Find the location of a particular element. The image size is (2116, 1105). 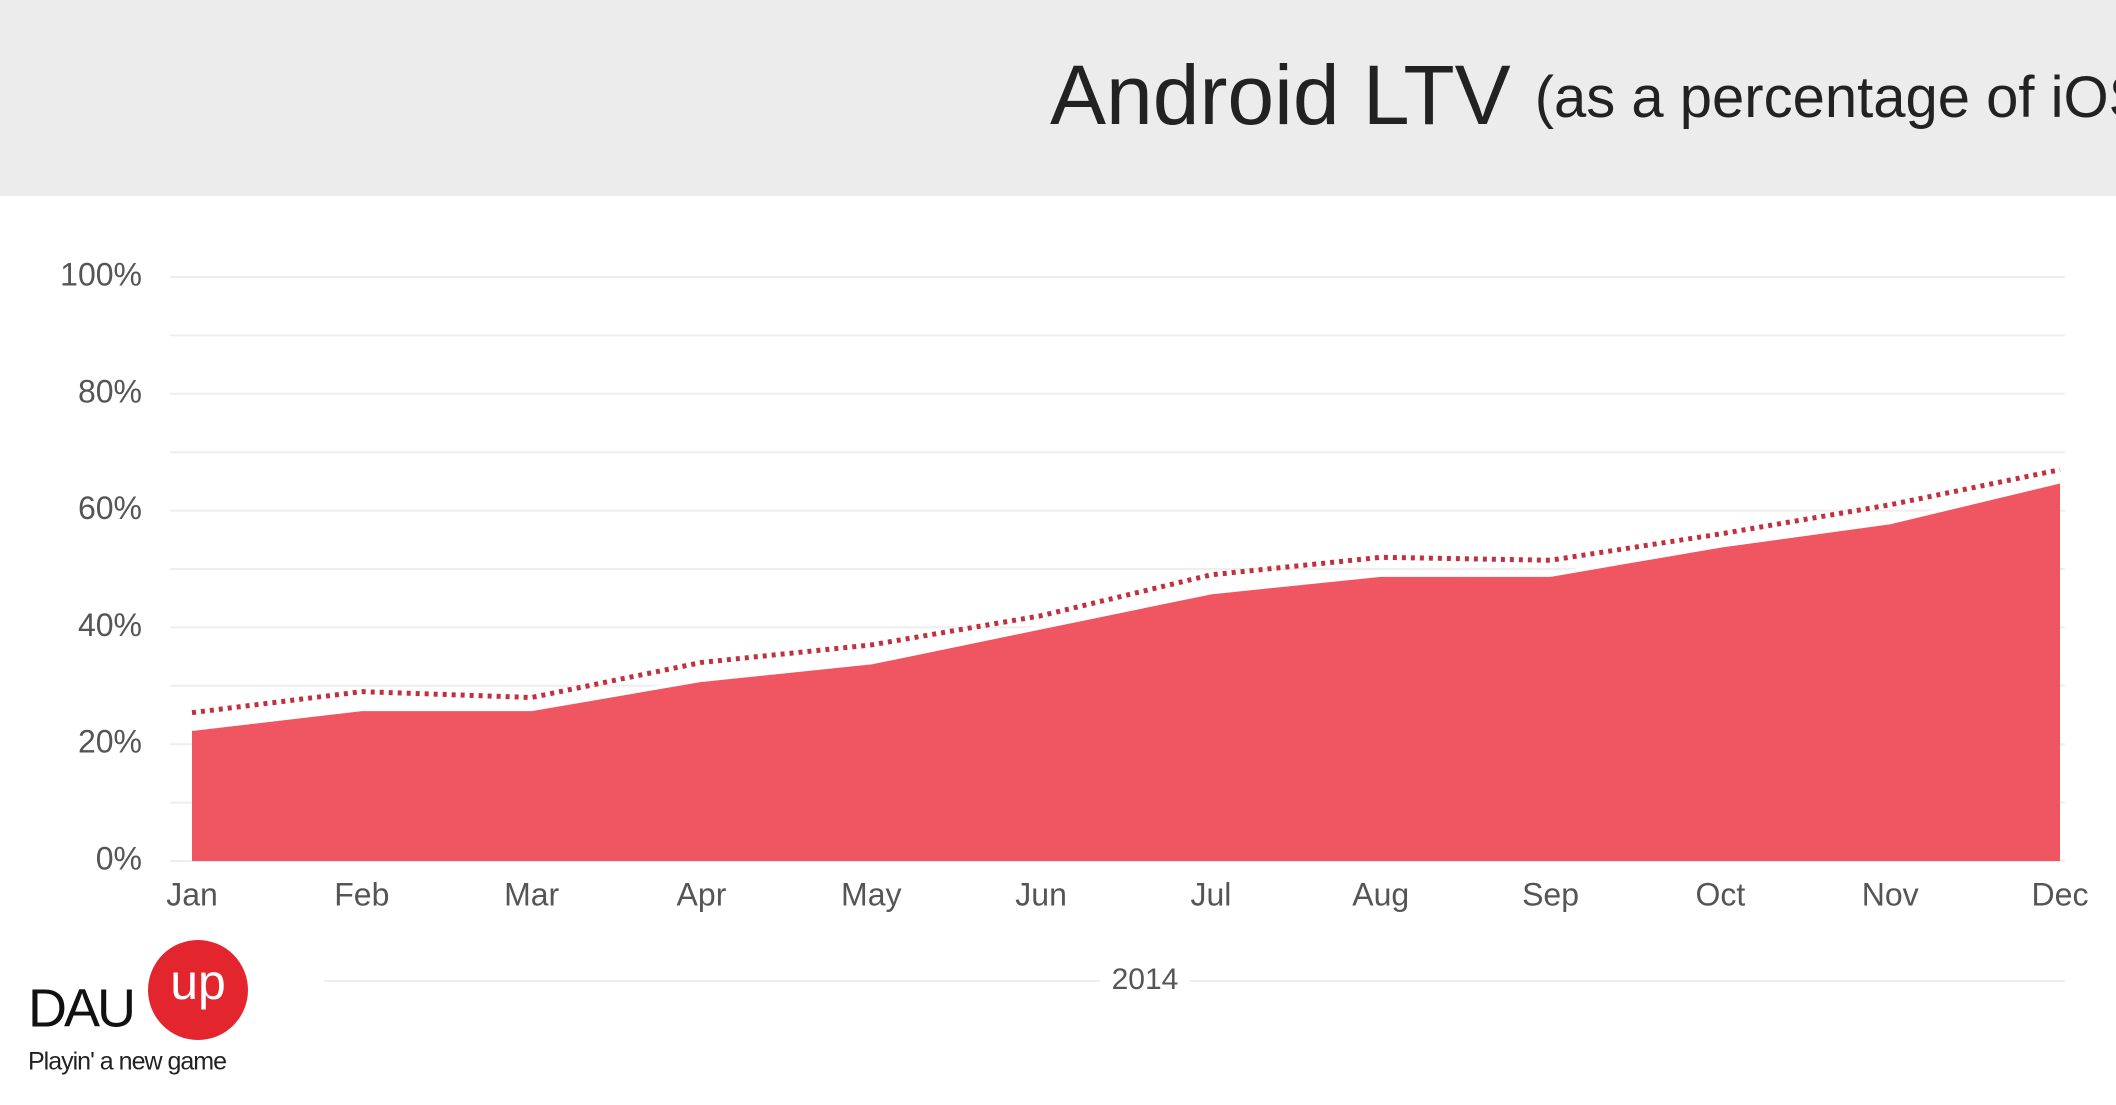

x-tick-label: Nov is located at coordinates (1890, 894).